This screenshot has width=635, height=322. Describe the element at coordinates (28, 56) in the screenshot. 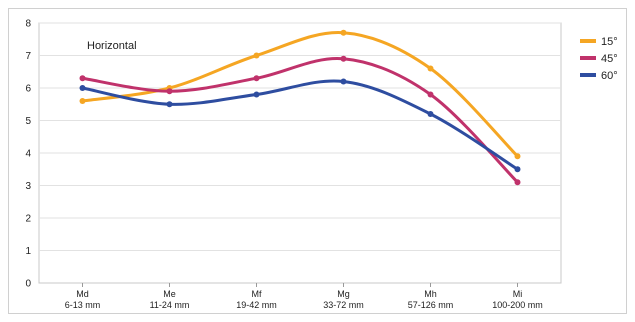

I see `y-tick-label: 7` at that location.